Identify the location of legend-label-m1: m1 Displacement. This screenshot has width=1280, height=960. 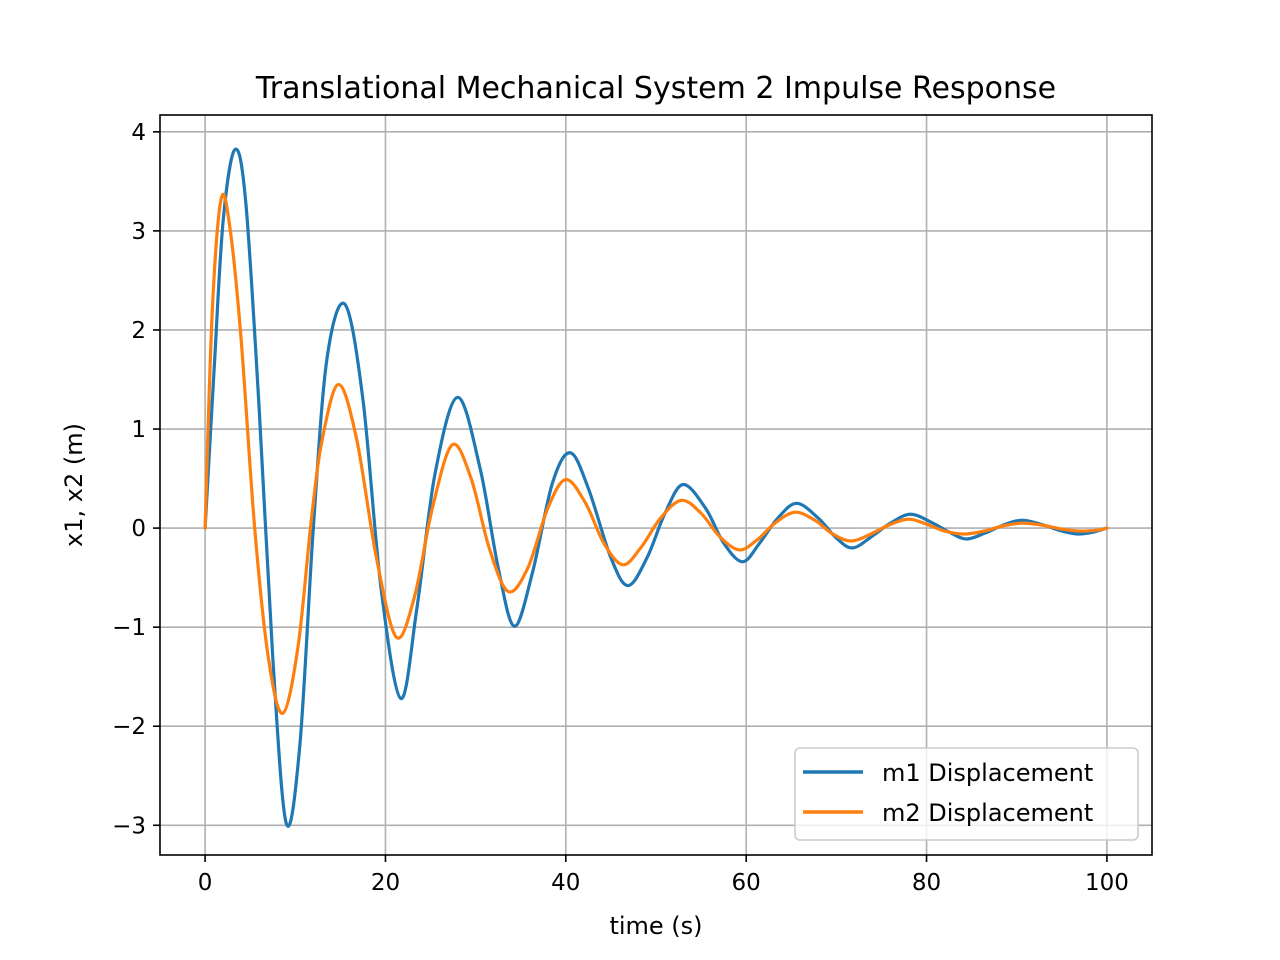
(987, 773).